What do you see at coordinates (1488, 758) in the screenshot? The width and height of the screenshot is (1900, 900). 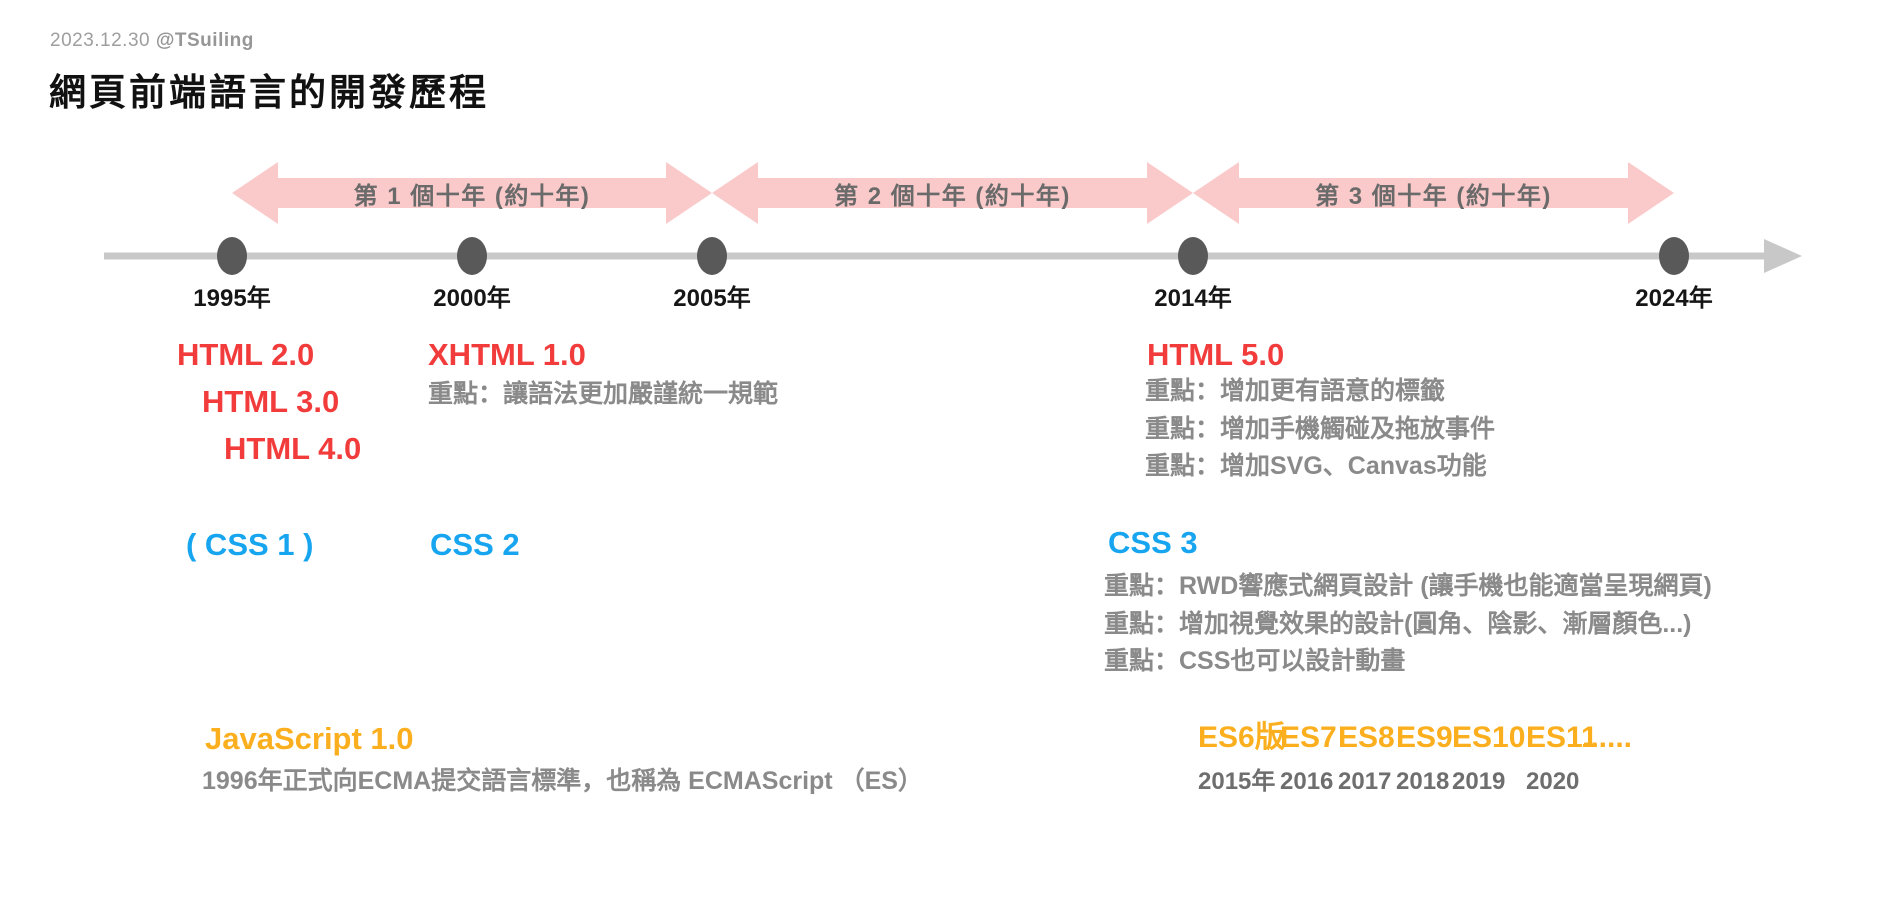 I see `es-col-es10: ES10 2019` at bounding box center [1488, 758].